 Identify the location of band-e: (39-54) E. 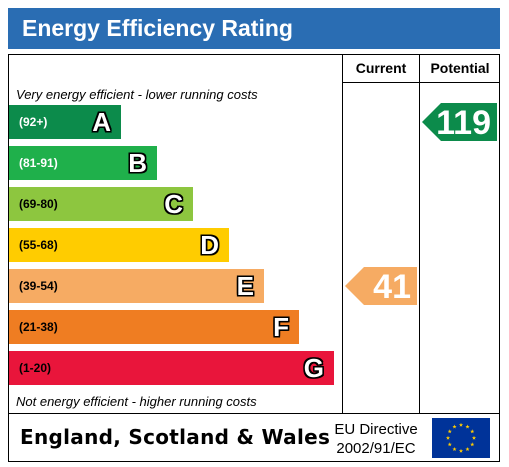
(136, 286).